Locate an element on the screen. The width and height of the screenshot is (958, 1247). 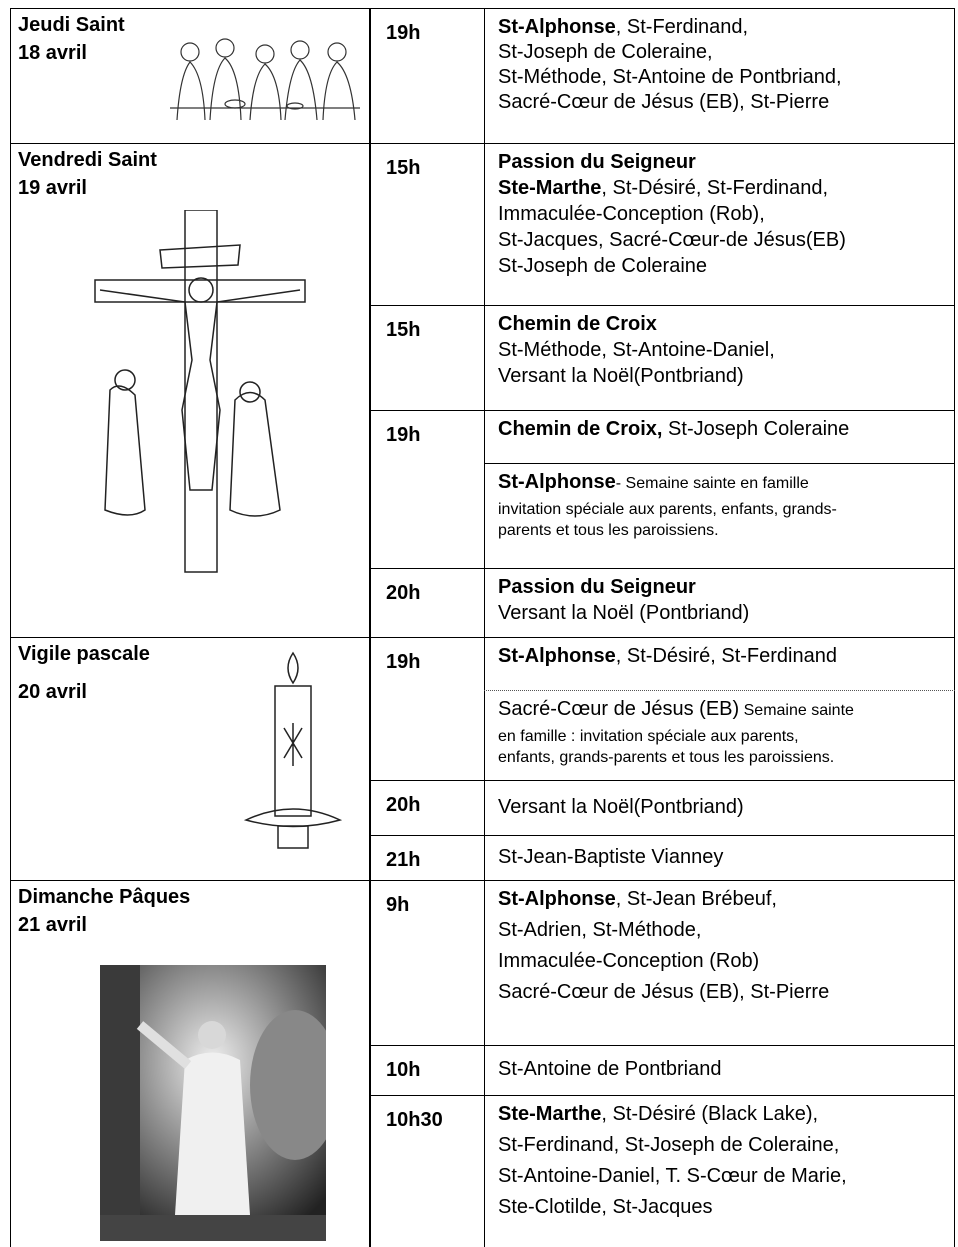
text-line: St-Alphonse, St-Désiré, St-Ferdinand is located at coordinates (667, 656).